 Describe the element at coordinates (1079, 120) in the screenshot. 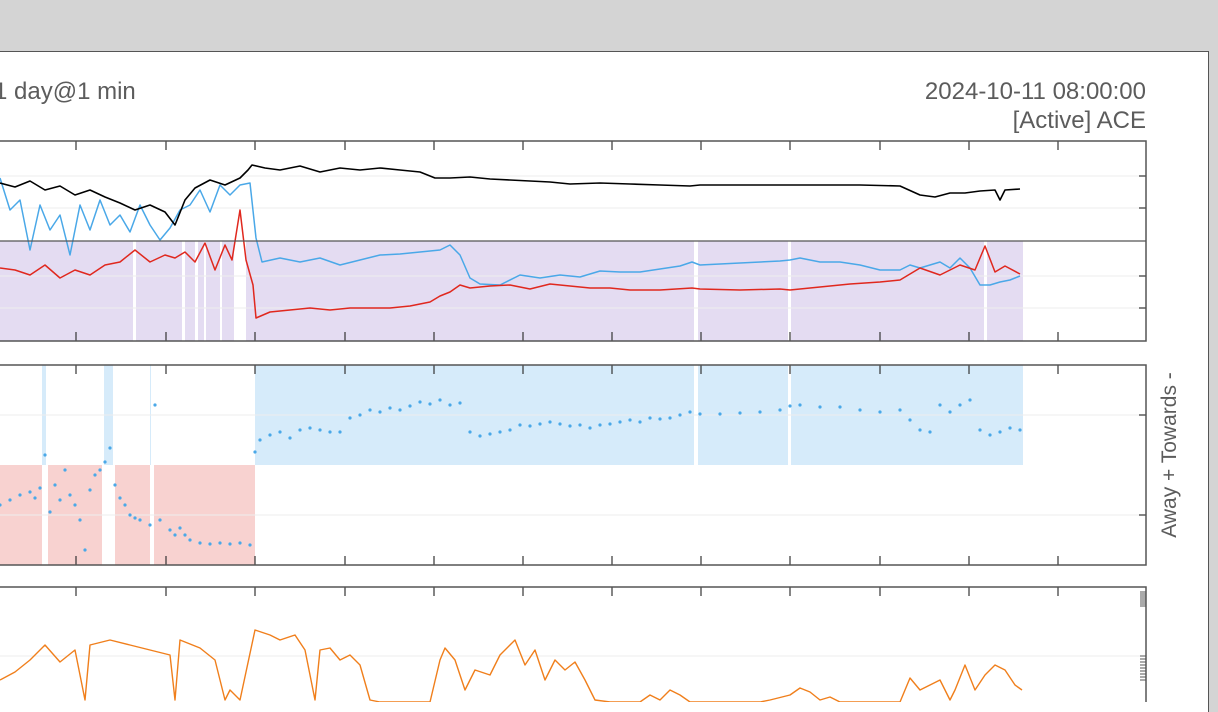

I see `source-label: [Active] ACE` at that location.